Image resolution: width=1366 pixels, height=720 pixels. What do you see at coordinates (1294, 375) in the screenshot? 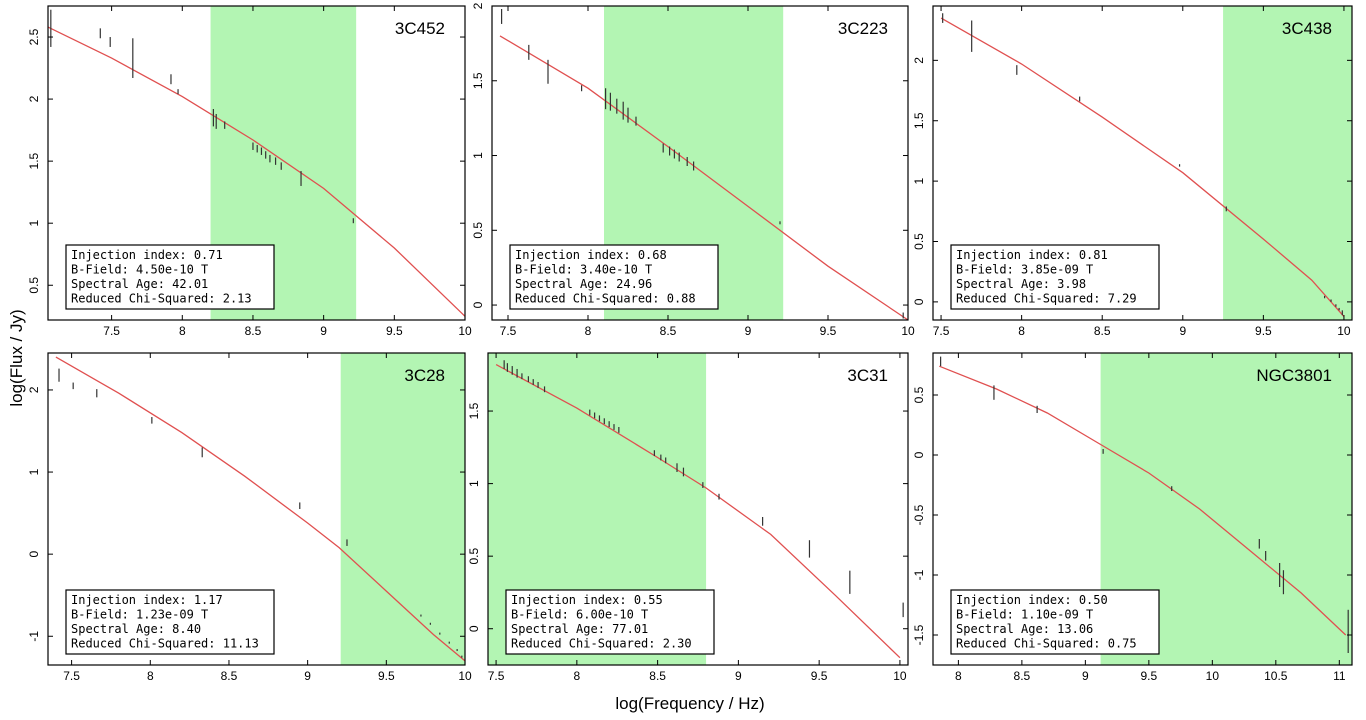
I see `panel-label: NGC3801` at bounding box center [1294, 375].